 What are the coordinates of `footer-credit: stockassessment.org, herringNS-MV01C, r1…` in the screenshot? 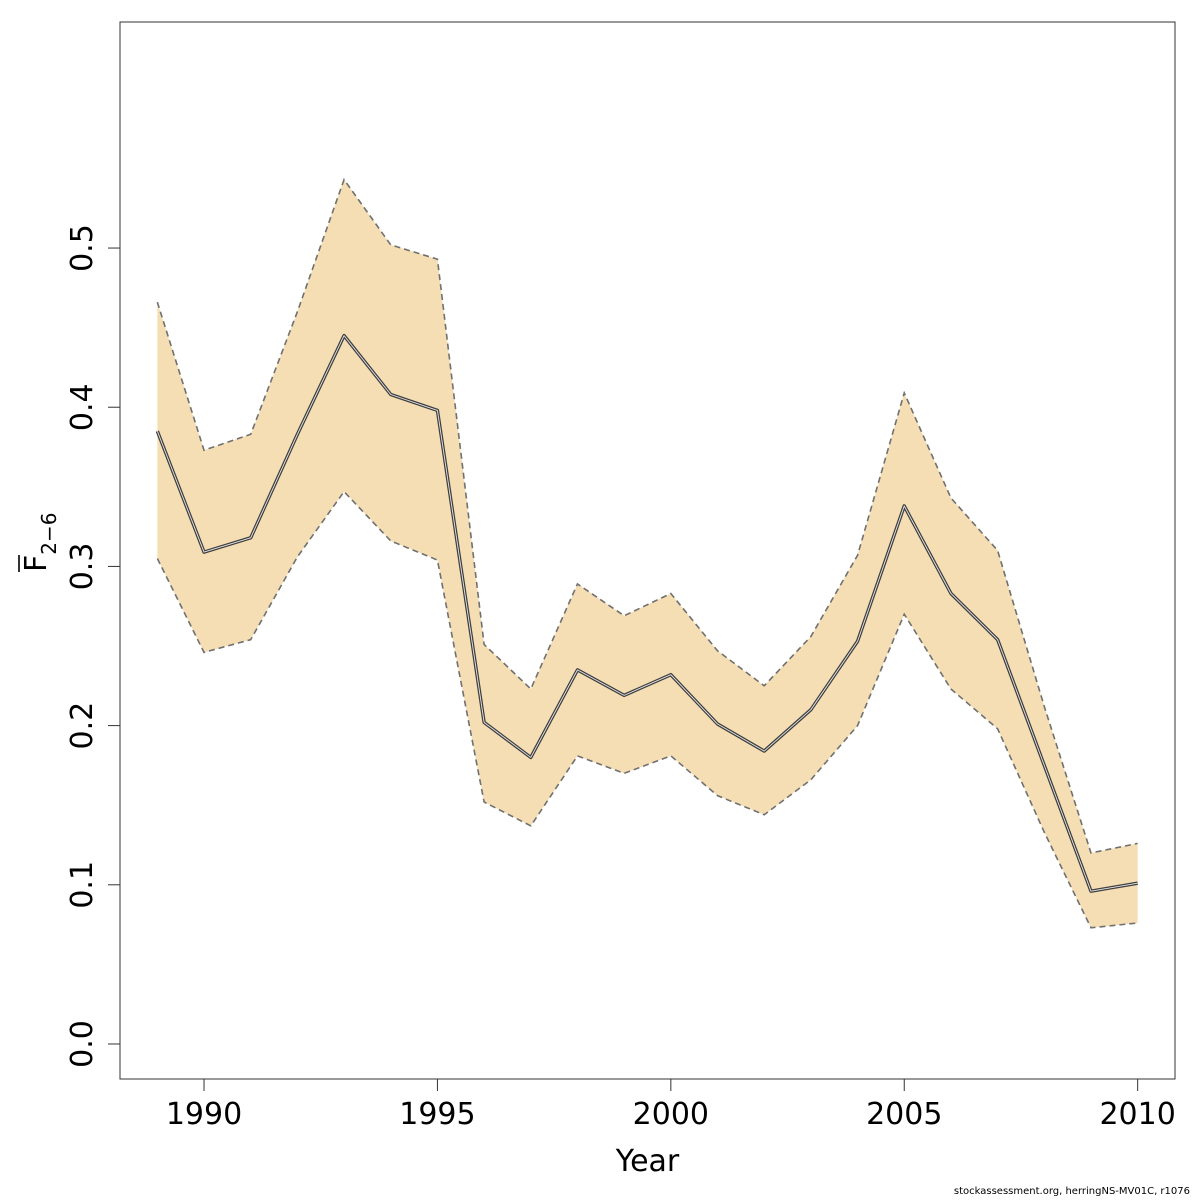 It's located at (1071, 1191).